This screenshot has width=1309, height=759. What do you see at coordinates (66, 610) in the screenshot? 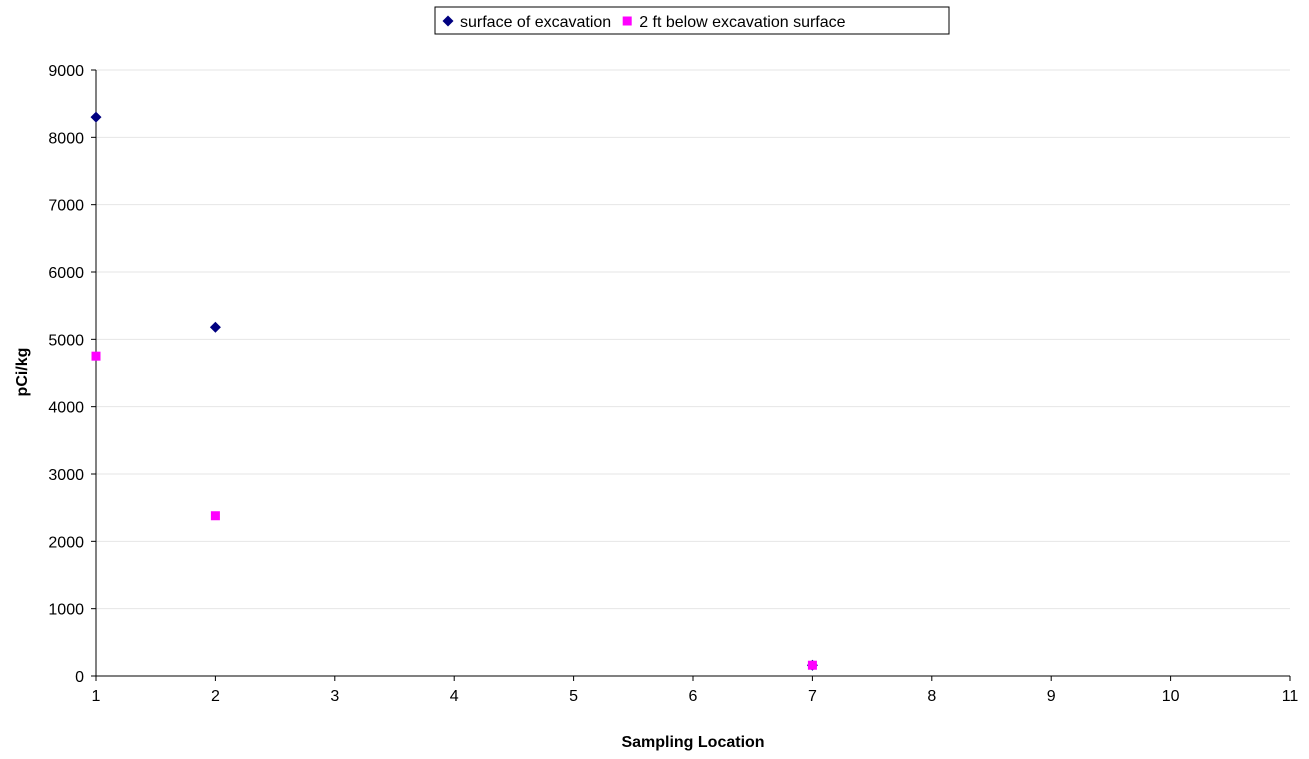
I see `y-tick-label: 1000` at bounding box center [66, 610].